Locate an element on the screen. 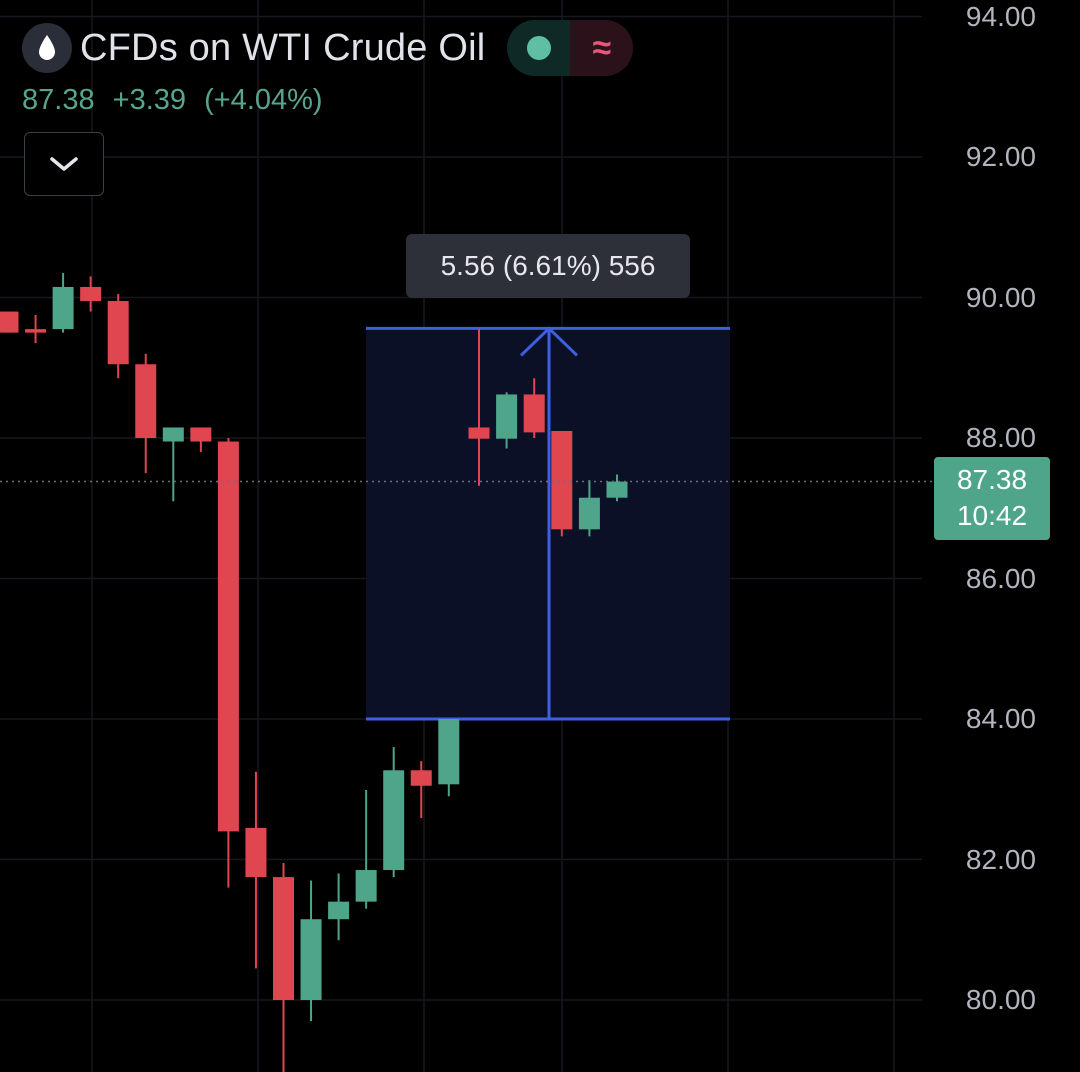 The width and height of the screenshot is (1080, 1072). last-price: 87.38 is located at coordinates (58, 100).